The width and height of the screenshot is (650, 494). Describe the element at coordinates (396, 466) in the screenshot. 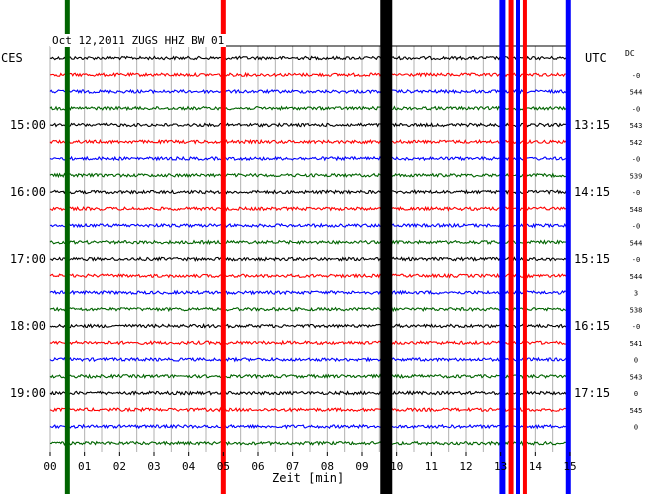

I see `x-tick-label: 10` at that location.